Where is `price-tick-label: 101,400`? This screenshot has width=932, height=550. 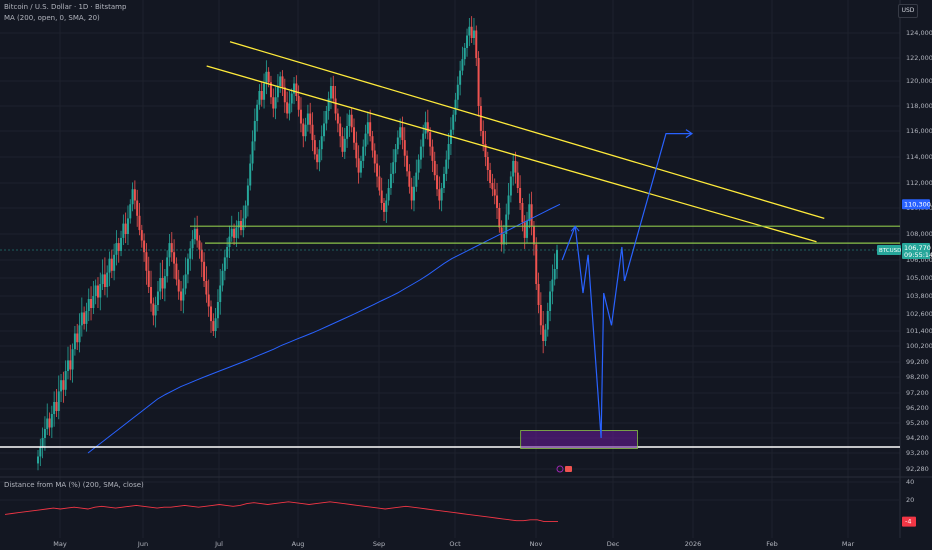
price-tick-label: 101,400 is located at coordinates (919, 331).